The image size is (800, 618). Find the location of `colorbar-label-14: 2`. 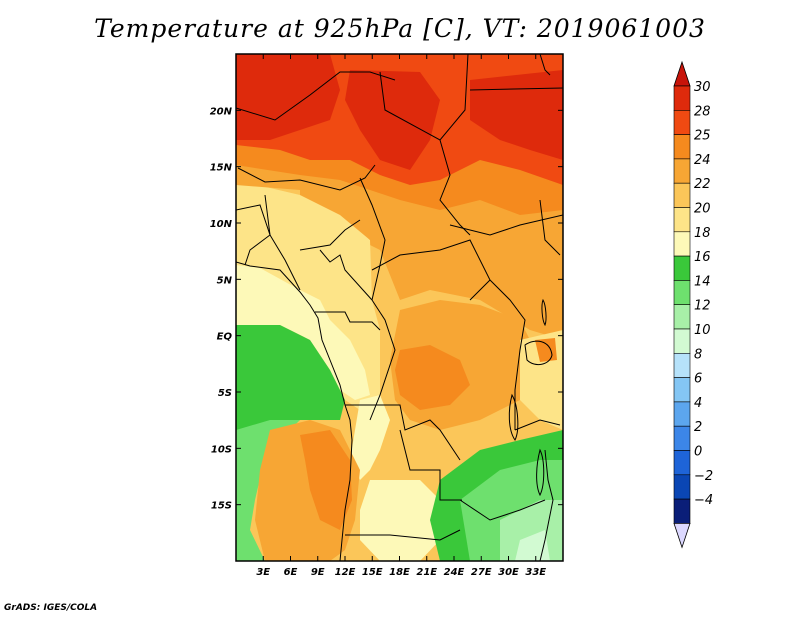

colorbar-label-14: 2 is located at coordinates (698, 427).